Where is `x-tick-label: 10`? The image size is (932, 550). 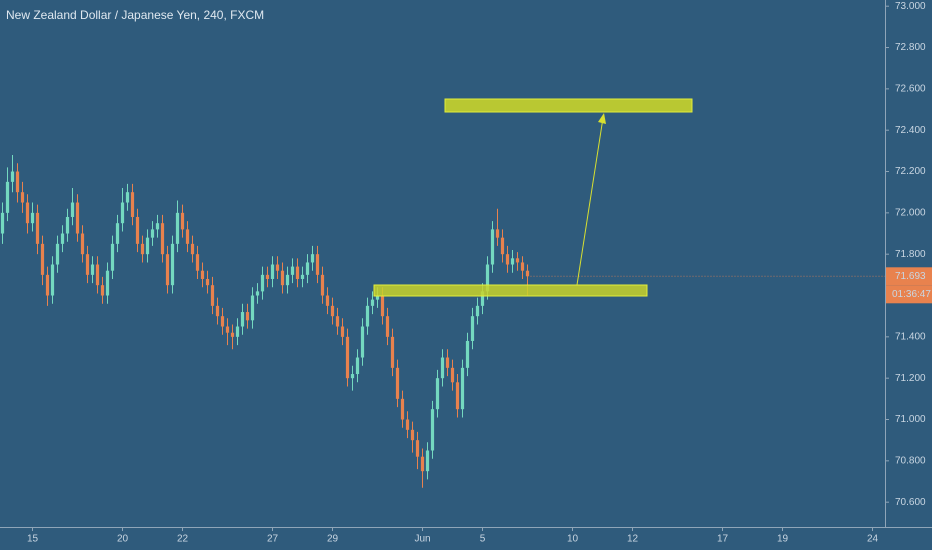 x-tick-label: 10 is located at coordinates (573, 539).